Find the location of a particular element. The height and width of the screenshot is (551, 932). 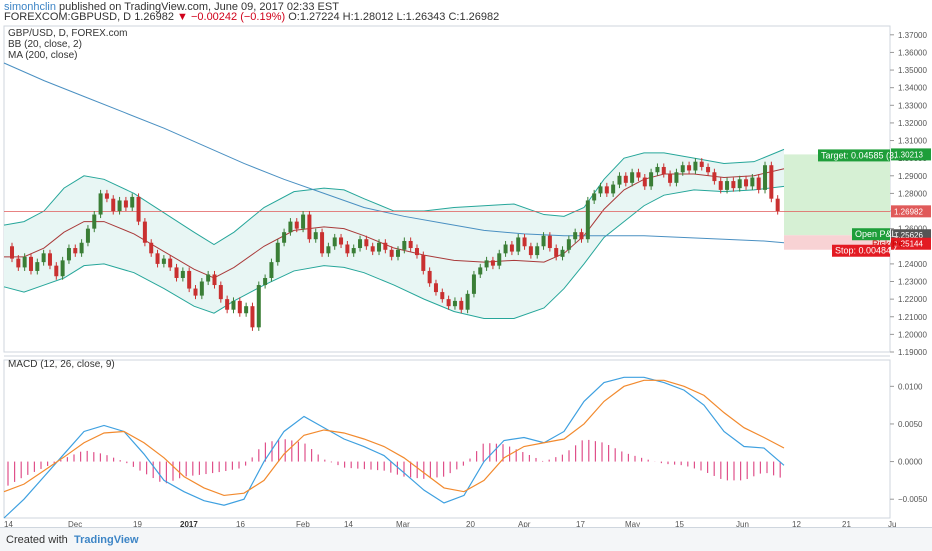

open-pnl-box-text: Open P&L: is located at coordinates (877, 234).